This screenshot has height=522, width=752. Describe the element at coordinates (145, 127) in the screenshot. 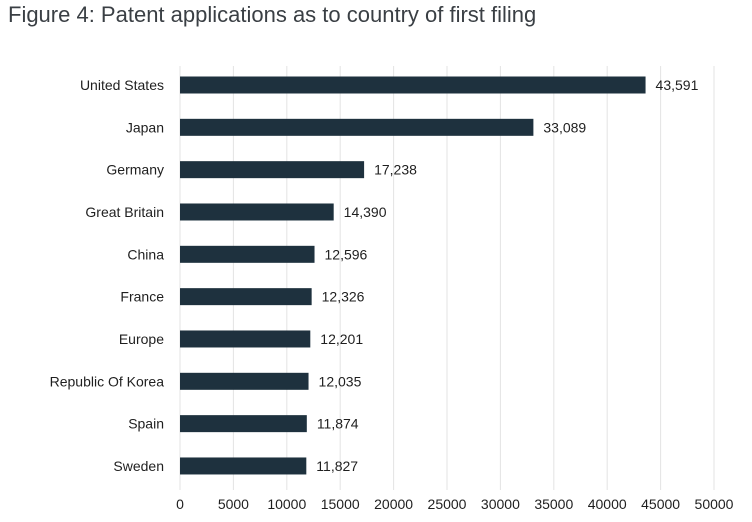

I see `category-label: Japan` at that location.